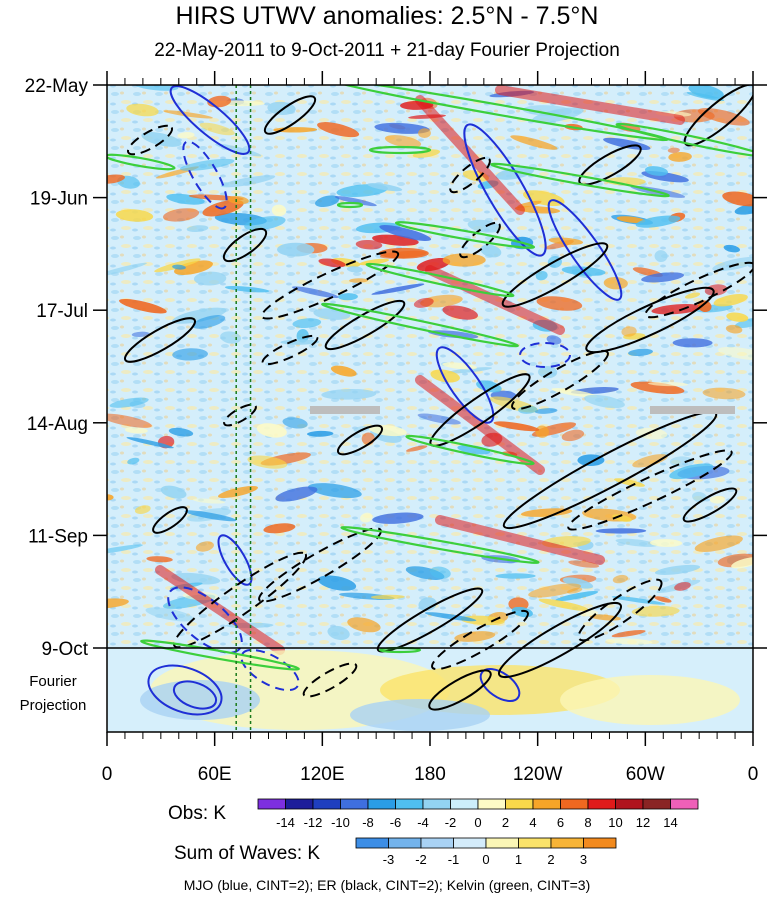 The height and width of the screenshot is (899, 774). What do you see at coordinates (518, 859) in the screenshot?
I see `waves-colorbar-tick-label: 1` at bounding box center [518, 859].